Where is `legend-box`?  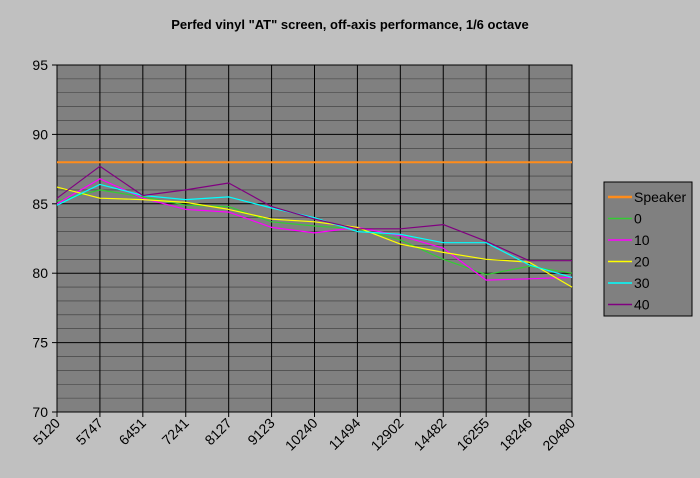
legend-box is located at coordinates (648, 249).